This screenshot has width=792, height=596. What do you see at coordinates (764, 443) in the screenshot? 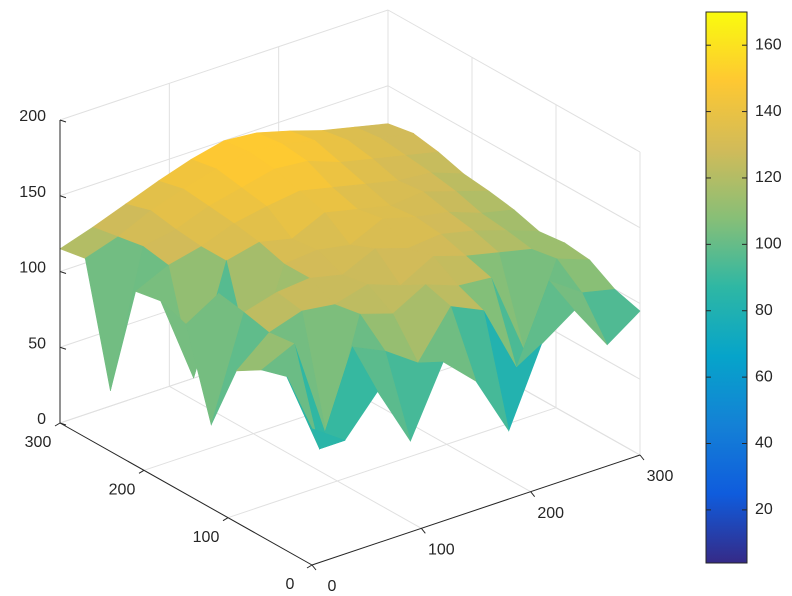
I see `colorbar-tick-label: 40` at bounding box center [764, 443].